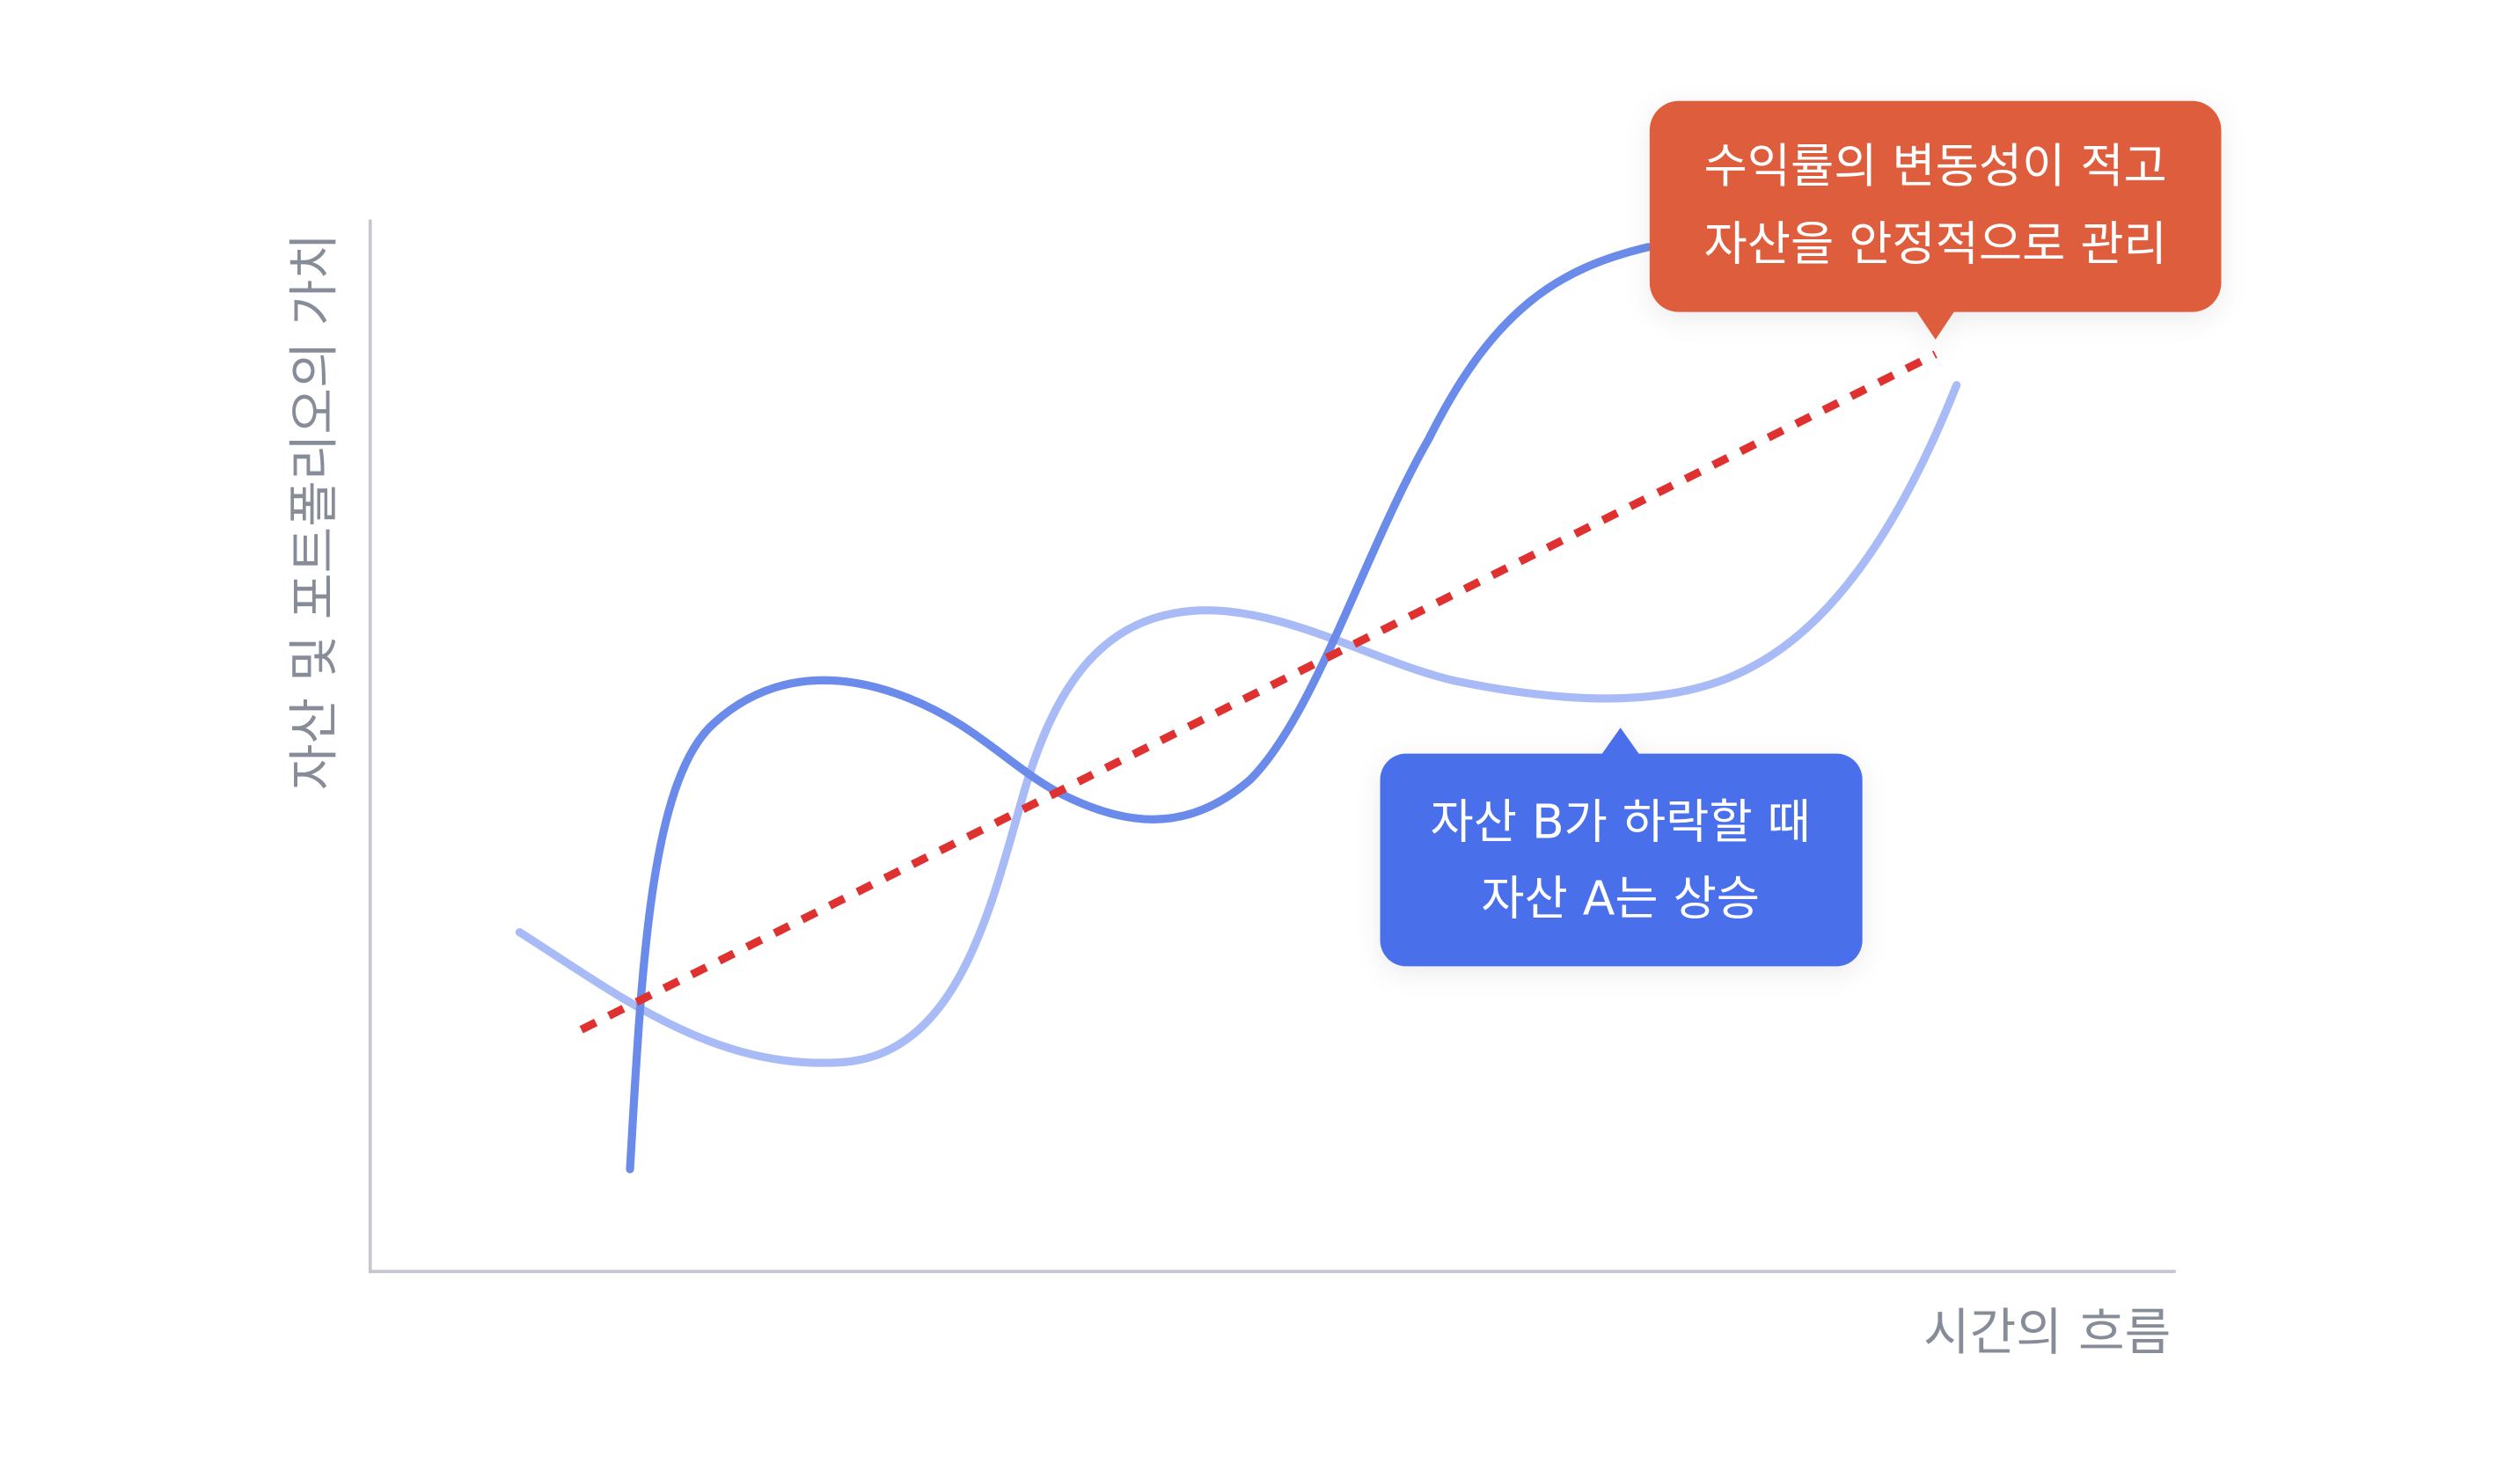 The image size is (2520, 1478). Describe the element at coordinates (314, 511) in the screenshot. I see `y-axis-label: 자산 및 포트폴리오의 가치` at that location.